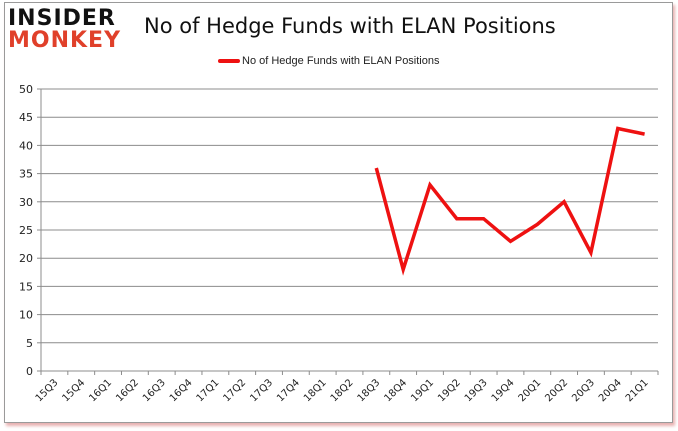 The width and height of the screenshot is (678, 431). I want to click on logo-line-1: INSIDER, so click(62, 18).